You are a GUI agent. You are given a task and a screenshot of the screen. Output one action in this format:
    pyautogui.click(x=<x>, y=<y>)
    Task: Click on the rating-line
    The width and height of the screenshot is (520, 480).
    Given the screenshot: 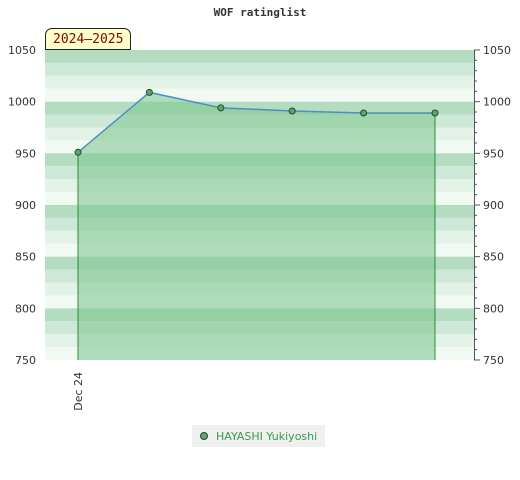 What is the action you would take?
    pyautogui.click(x=256, y=122)
    